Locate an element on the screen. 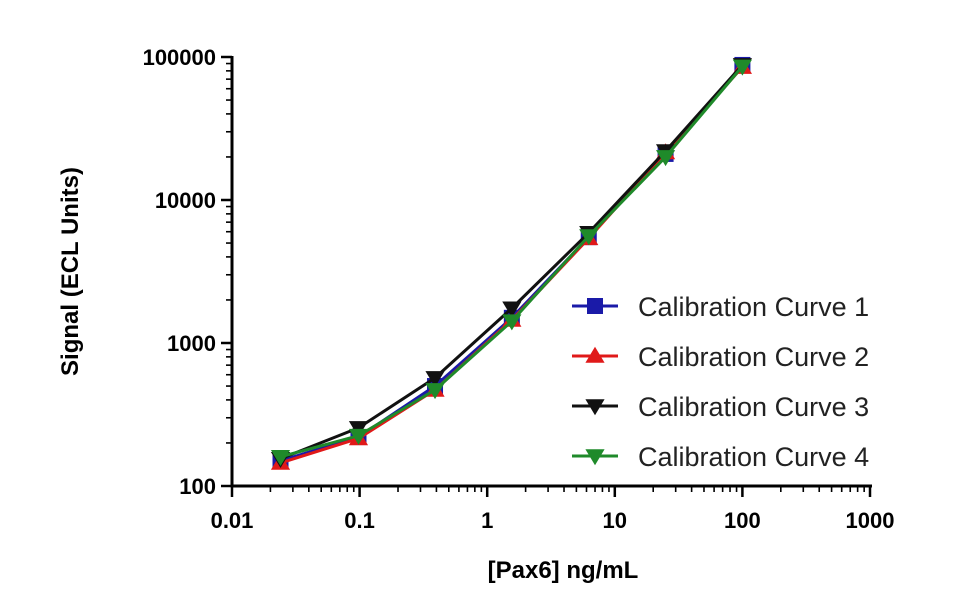 The height and width of the screenshot is (598, 964). legend-item: Calibration Curve 2 is located at coordinates (720, 357).